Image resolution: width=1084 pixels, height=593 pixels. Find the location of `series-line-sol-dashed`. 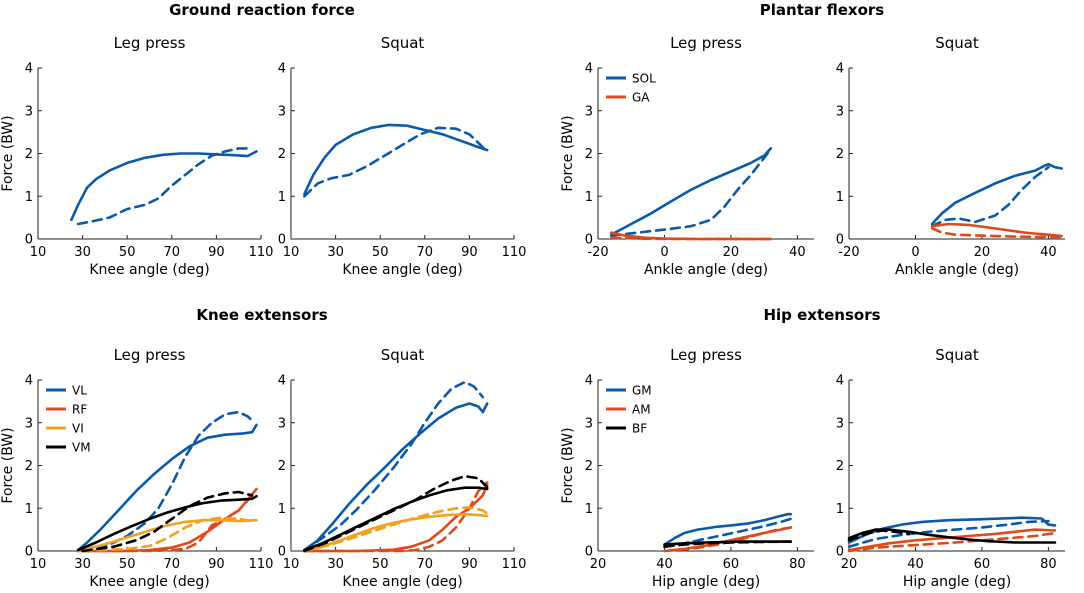

series-line-sol-dashed is located at coordinates (990, 196).